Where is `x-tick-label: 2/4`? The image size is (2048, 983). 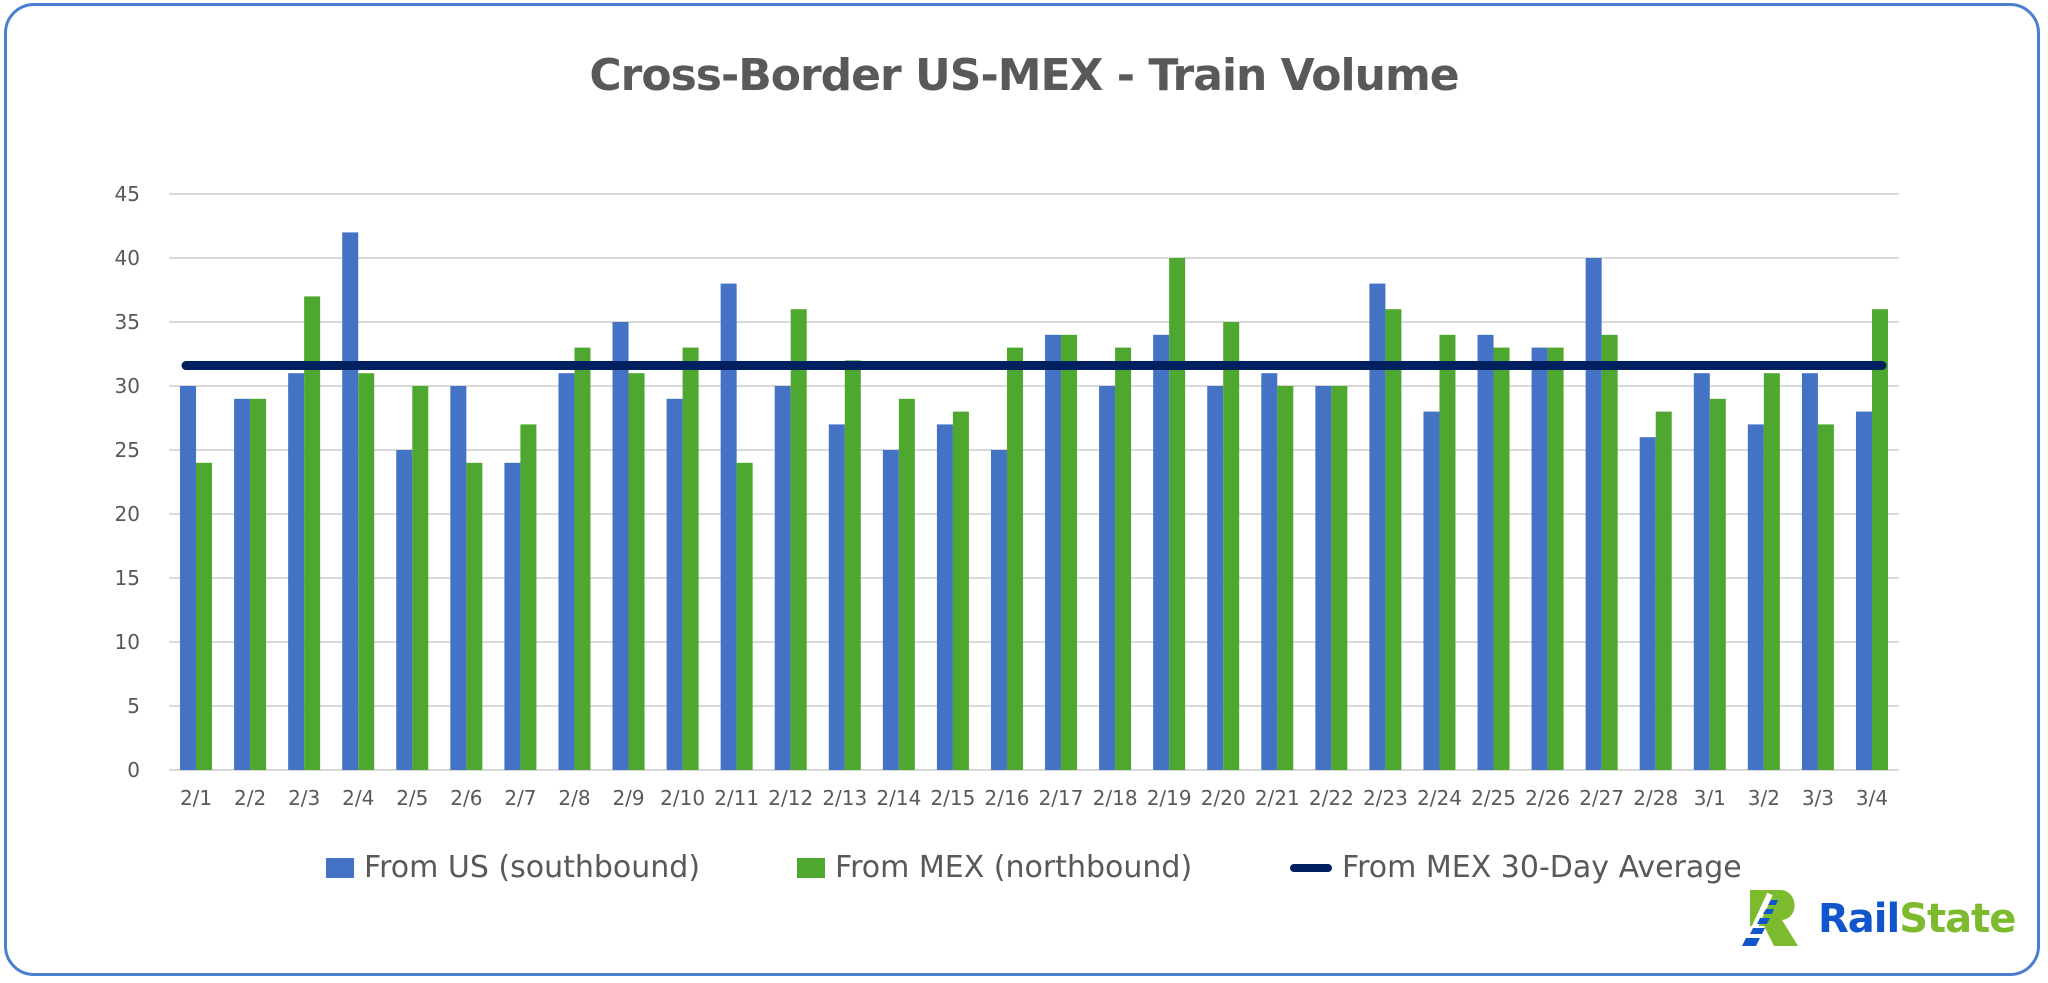 x-tick-label: 2/4 is located at coordinates (358, 798).